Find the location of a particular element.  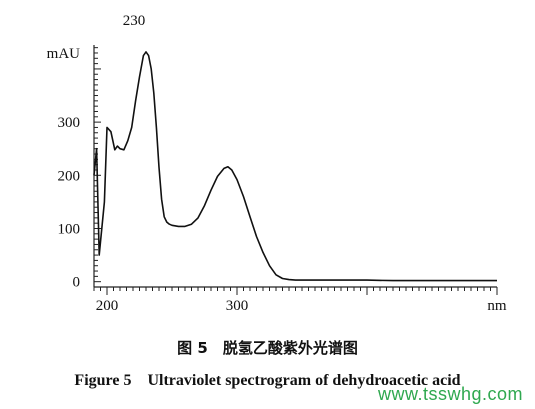

y-tick-label: 100 is located at coordinates (69, 229).